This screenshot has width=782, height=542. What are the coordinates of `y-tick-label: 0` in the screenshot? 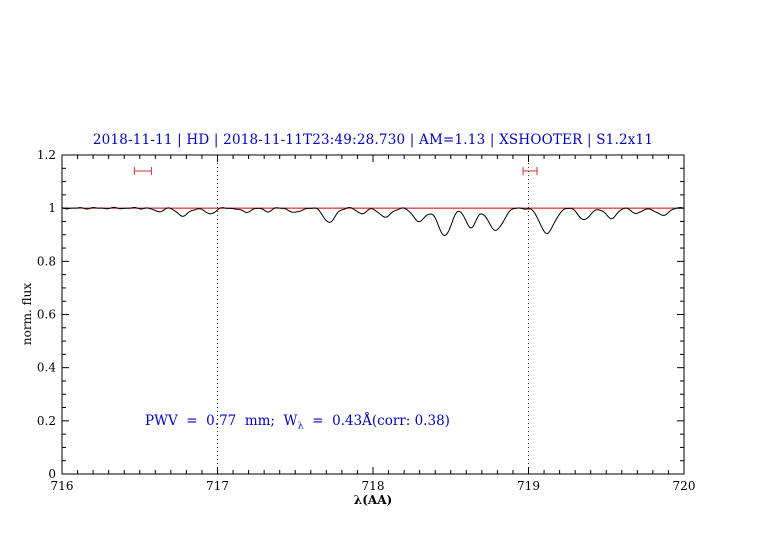 It's located at (52, 474).